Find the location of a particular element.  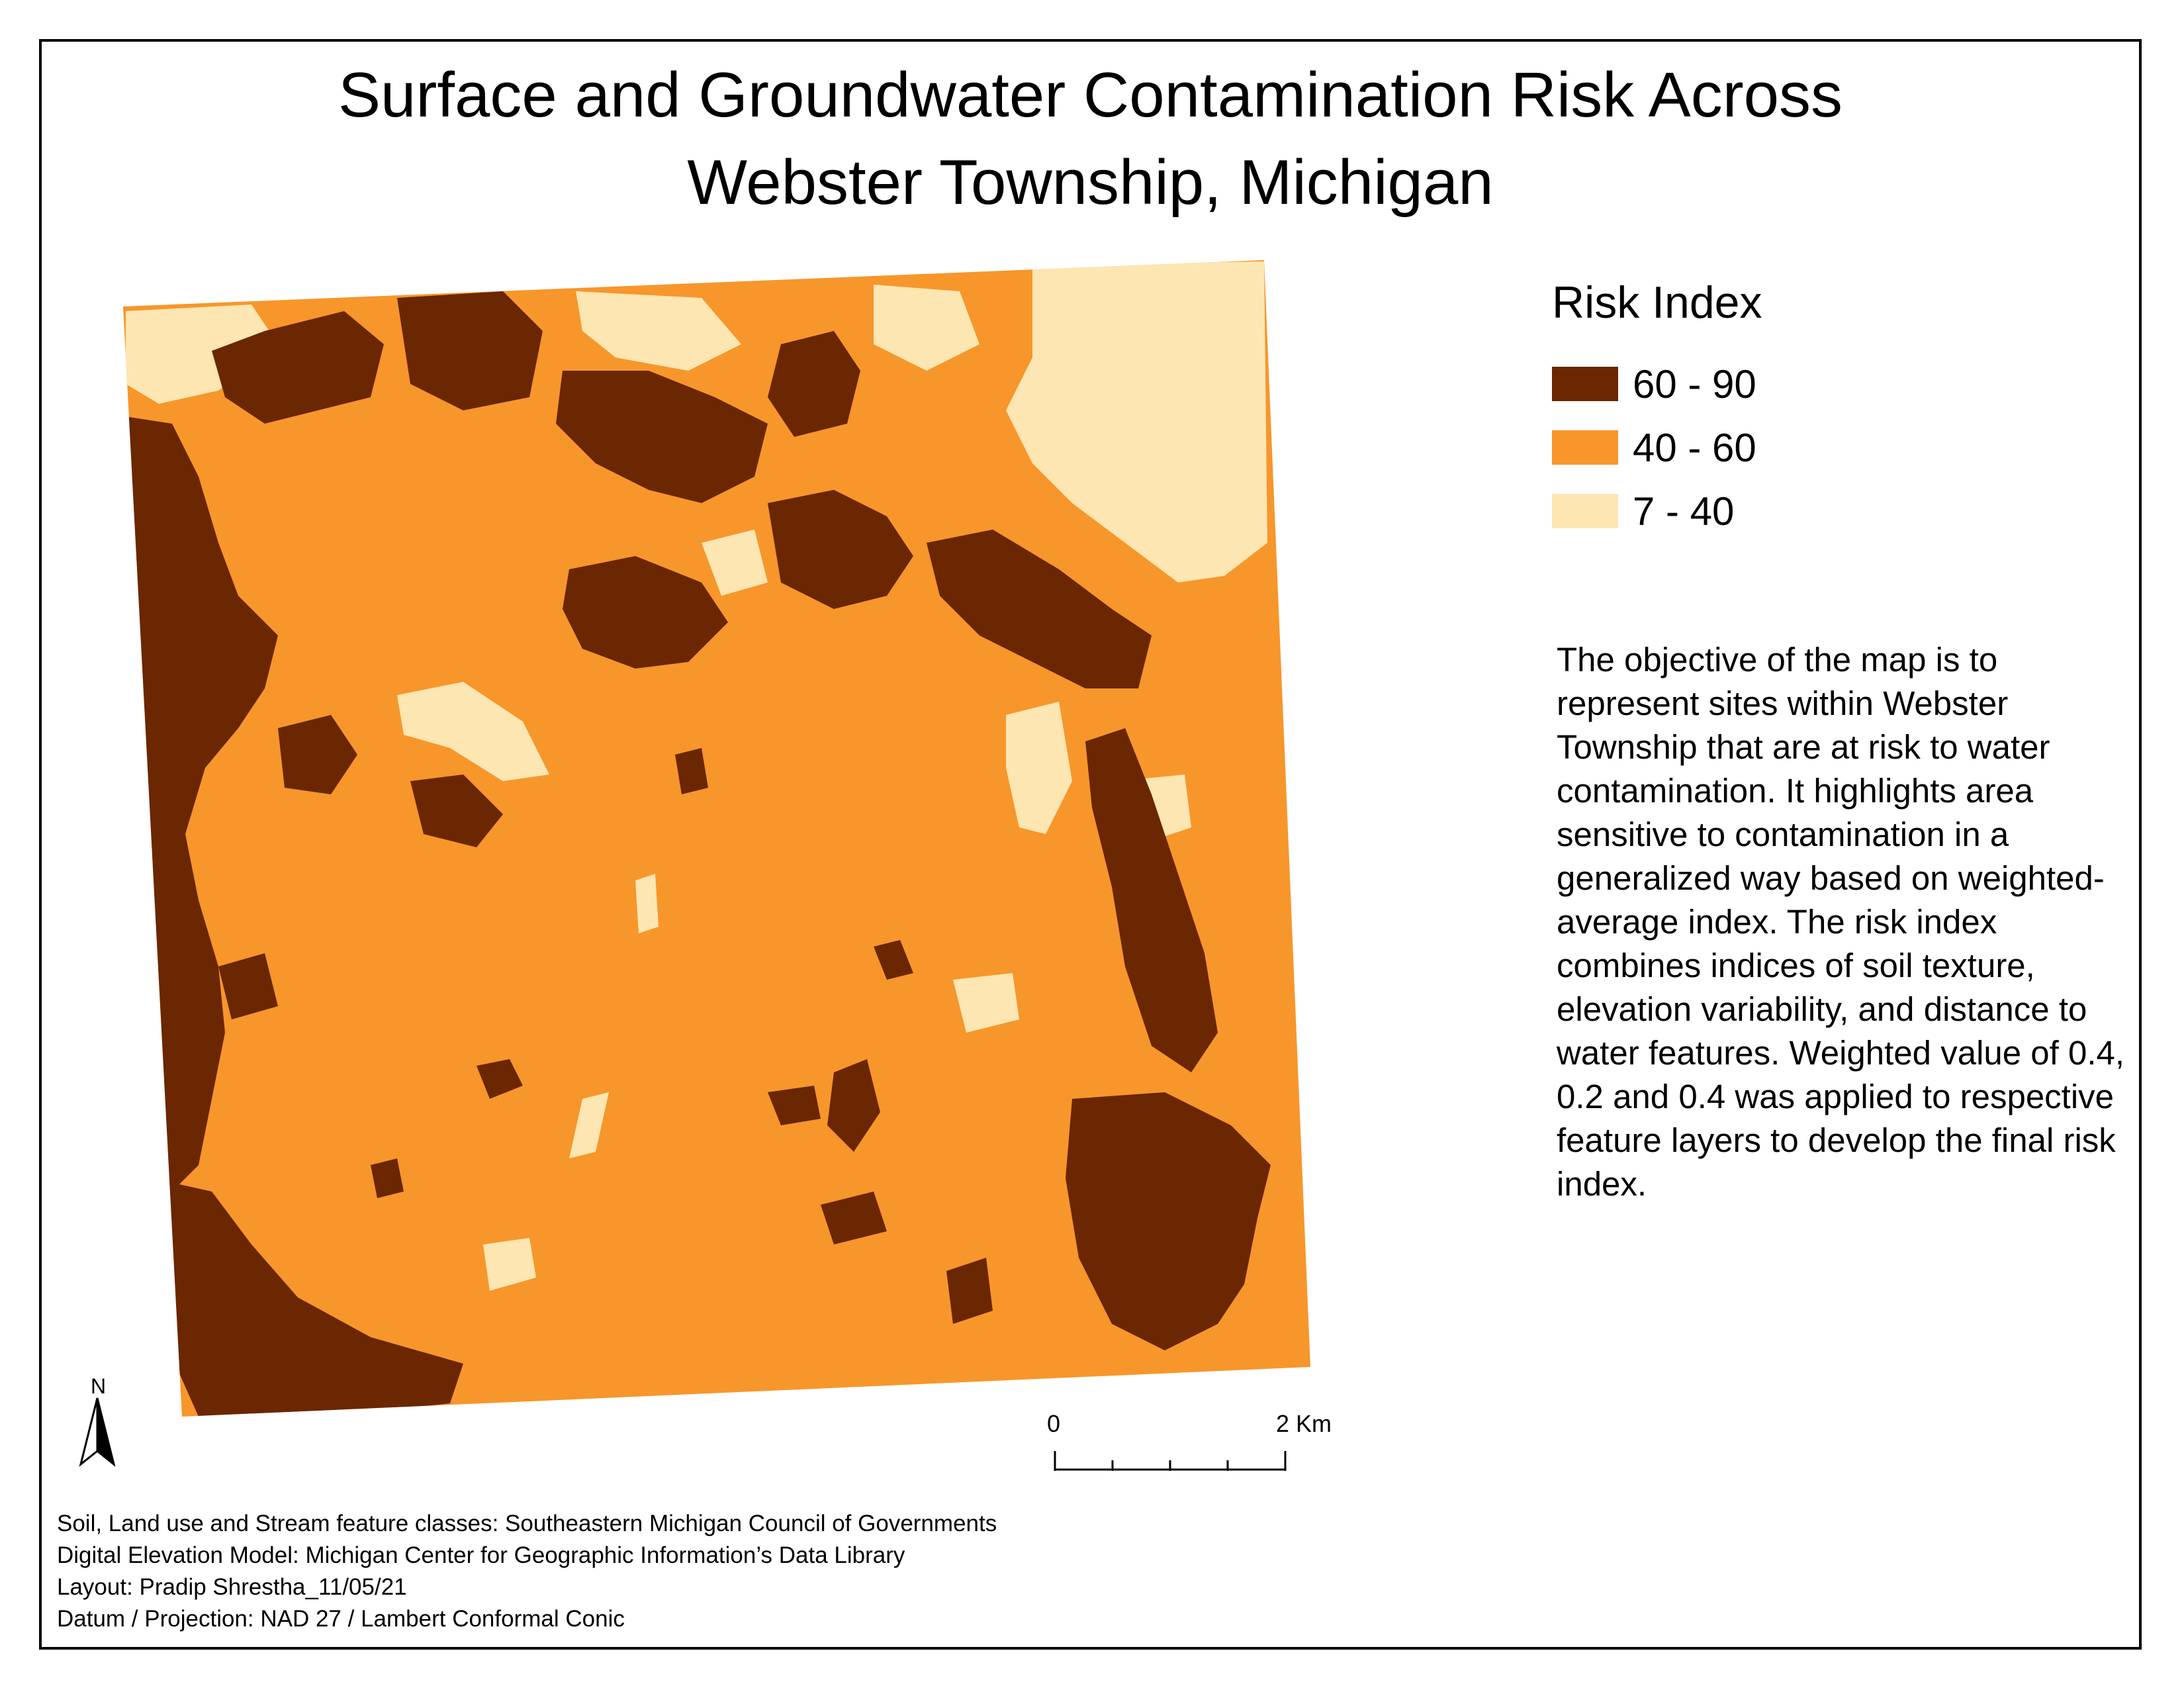

north-label: N is located at coordinates (99, 1386).